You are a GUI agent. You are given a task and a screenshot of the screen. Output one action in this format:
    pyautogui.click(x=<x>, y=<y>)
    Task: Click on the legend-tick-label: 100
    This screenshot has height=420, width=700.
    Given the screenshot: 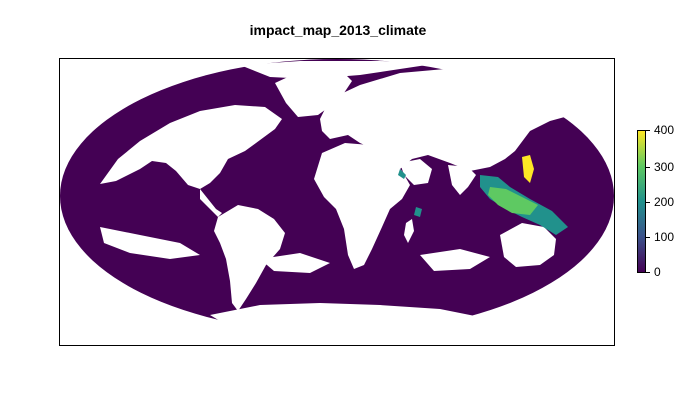 What is the action you would take?
    pyautogui.click(x=664, y=237)
    